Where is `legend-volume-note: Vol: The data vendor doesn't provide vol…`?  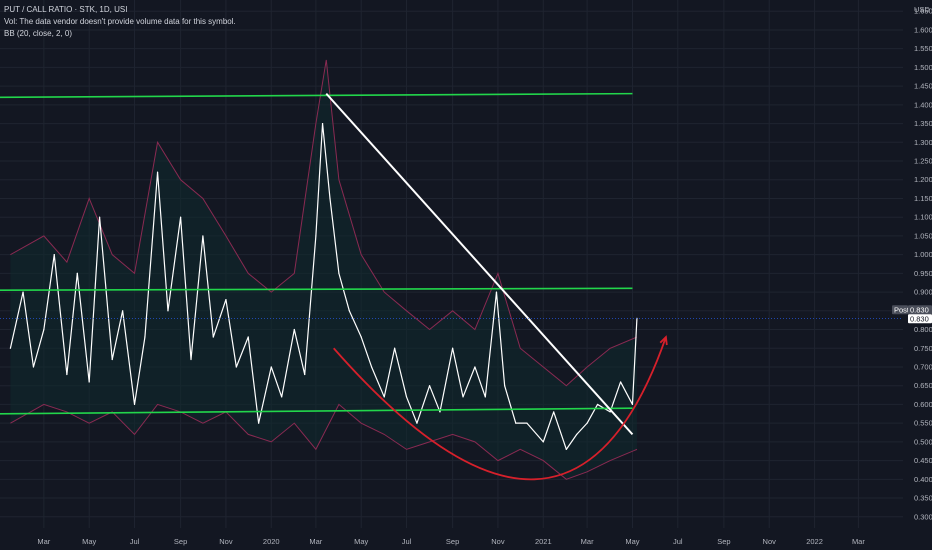
legend-volume-note: Vol: The data vendor doesn't provide vol… is located at coordinates (120, 21).